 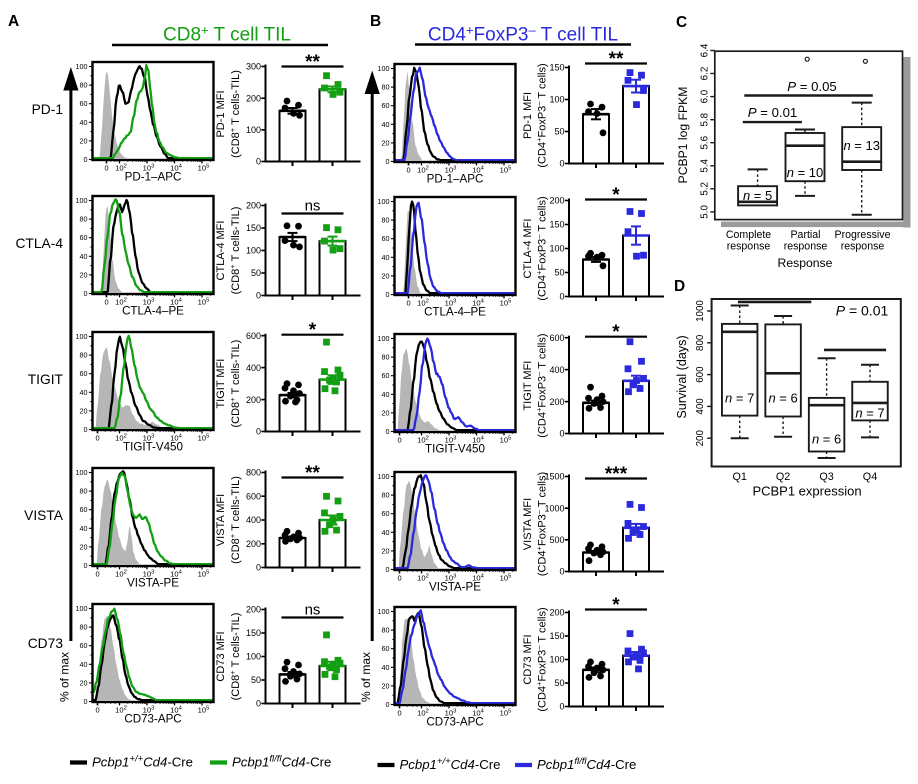 What do you see at coordinates (227, 34) in the screenshot?
I see `svg-text: CD8+ T cell TIL` at bounding box center [227, 34].